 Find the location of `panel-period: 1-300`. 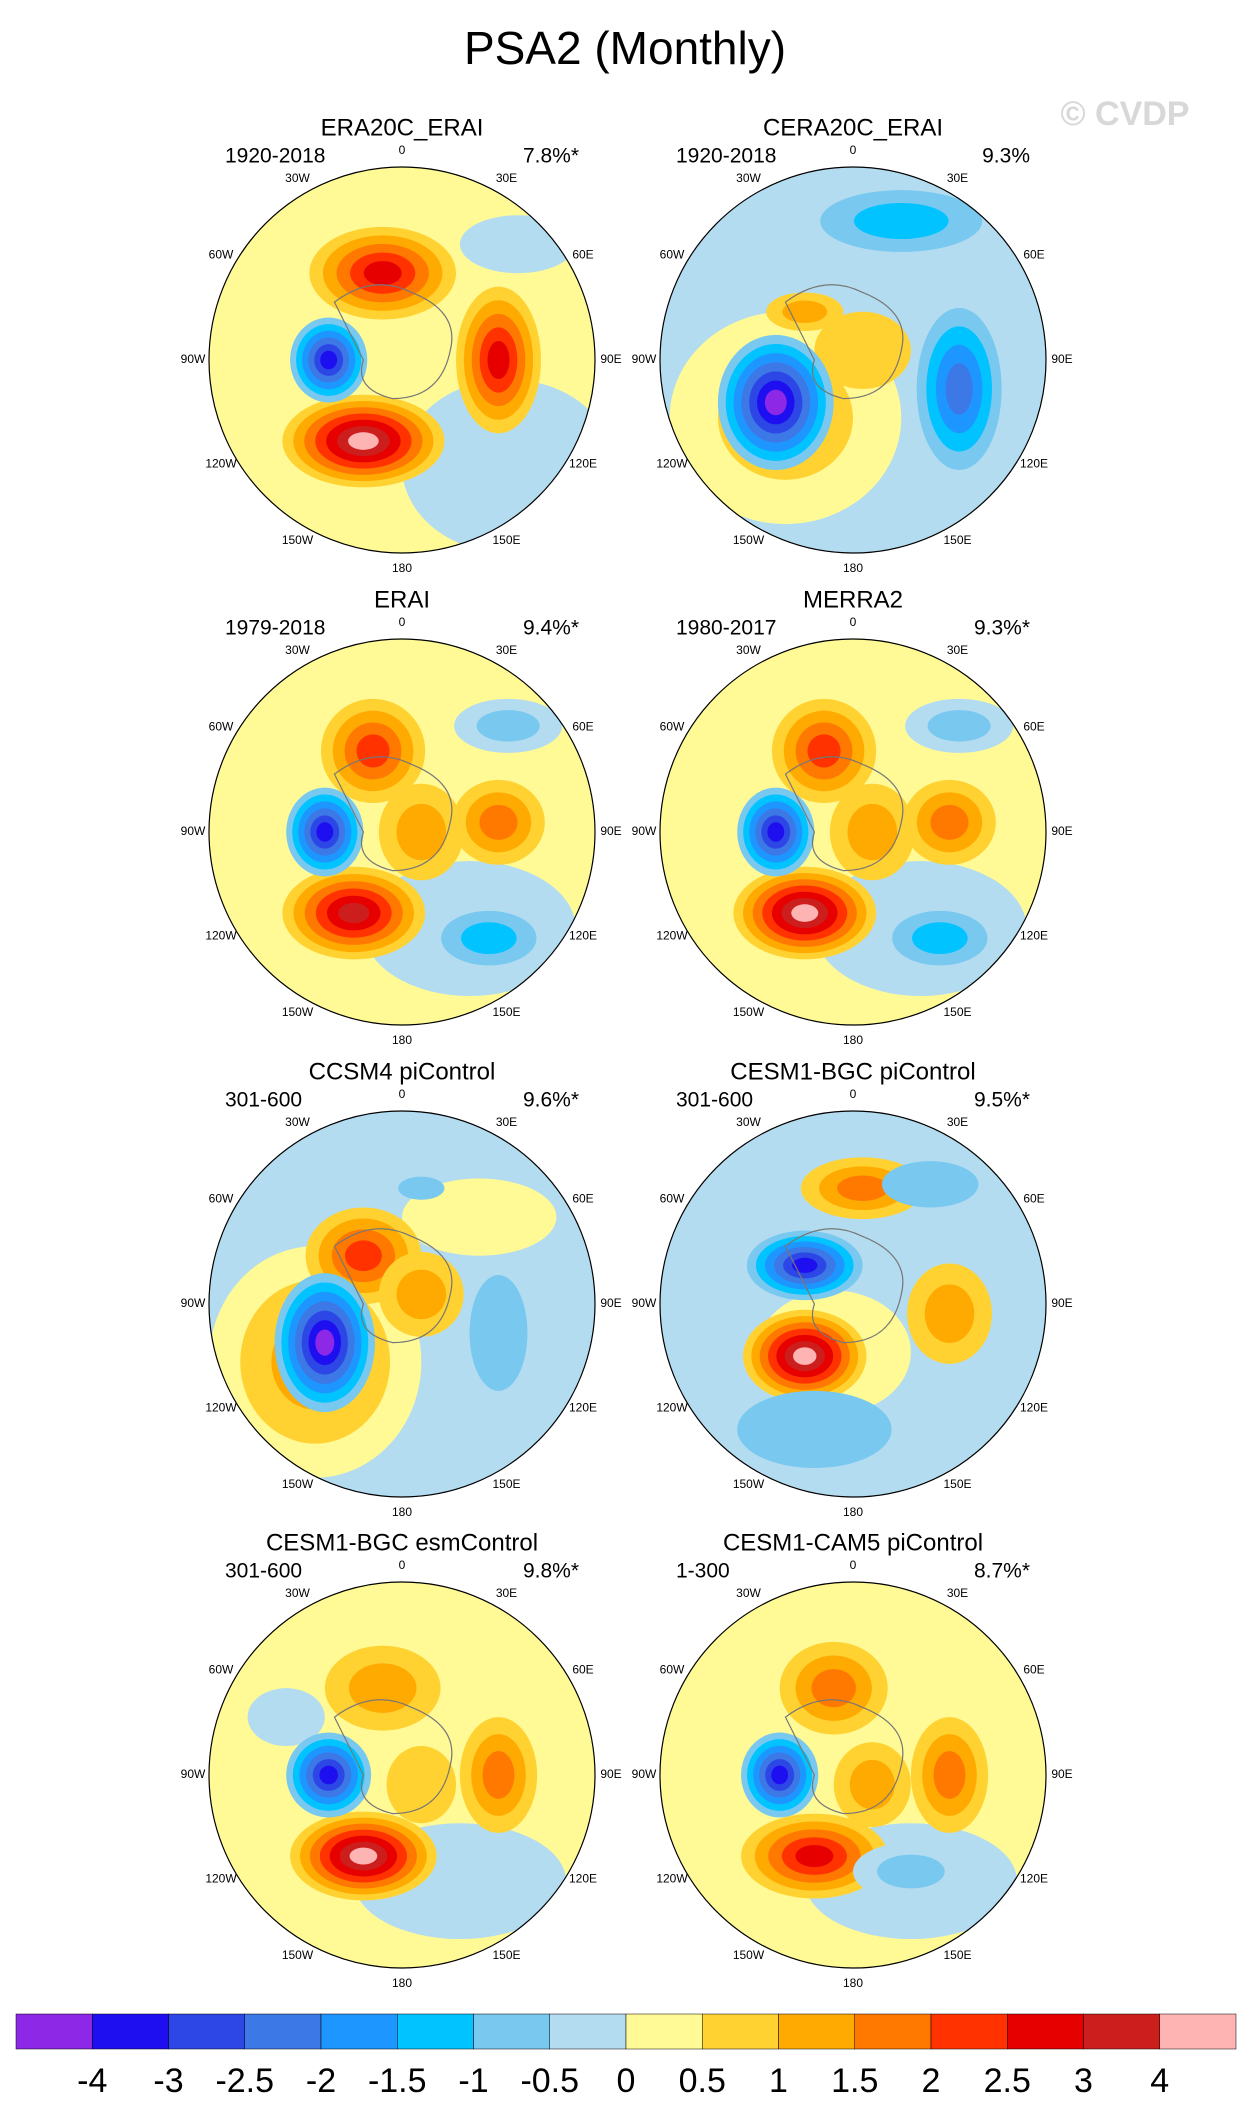

panel-period: 1-300 is located at coordinates (703, 1571).